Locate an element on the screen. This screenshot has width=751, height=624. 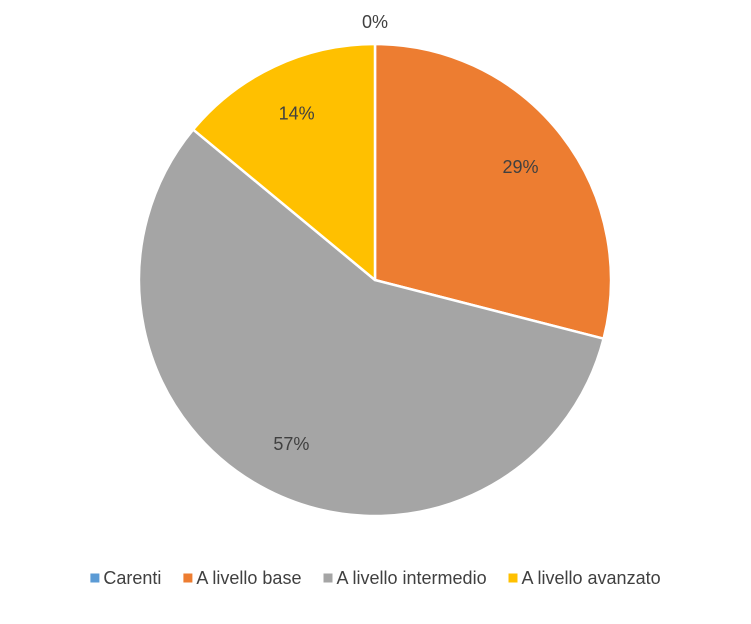
legend-label-a-livello-base: A livello base is located at coordinates (248, 578).